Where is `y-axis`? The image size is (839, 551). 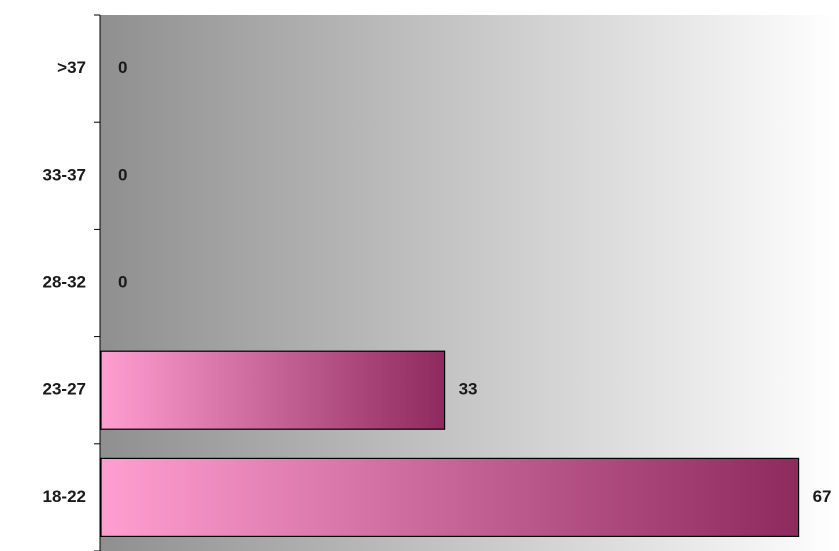
y-axis is located at coordinates (97, 282).